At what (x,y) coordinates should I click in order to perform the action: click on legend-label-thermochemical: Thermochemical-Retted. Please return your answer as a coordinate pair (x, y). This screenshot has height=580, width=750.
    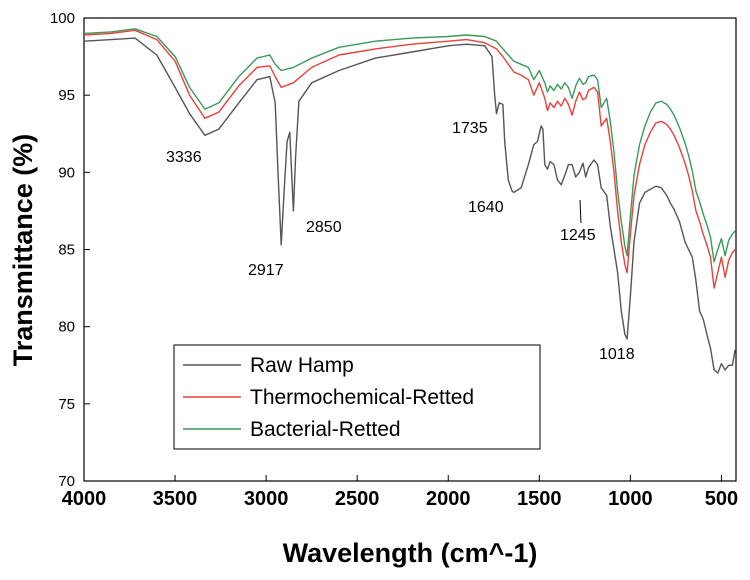
    Looking at the image, I should click on (362, 397).